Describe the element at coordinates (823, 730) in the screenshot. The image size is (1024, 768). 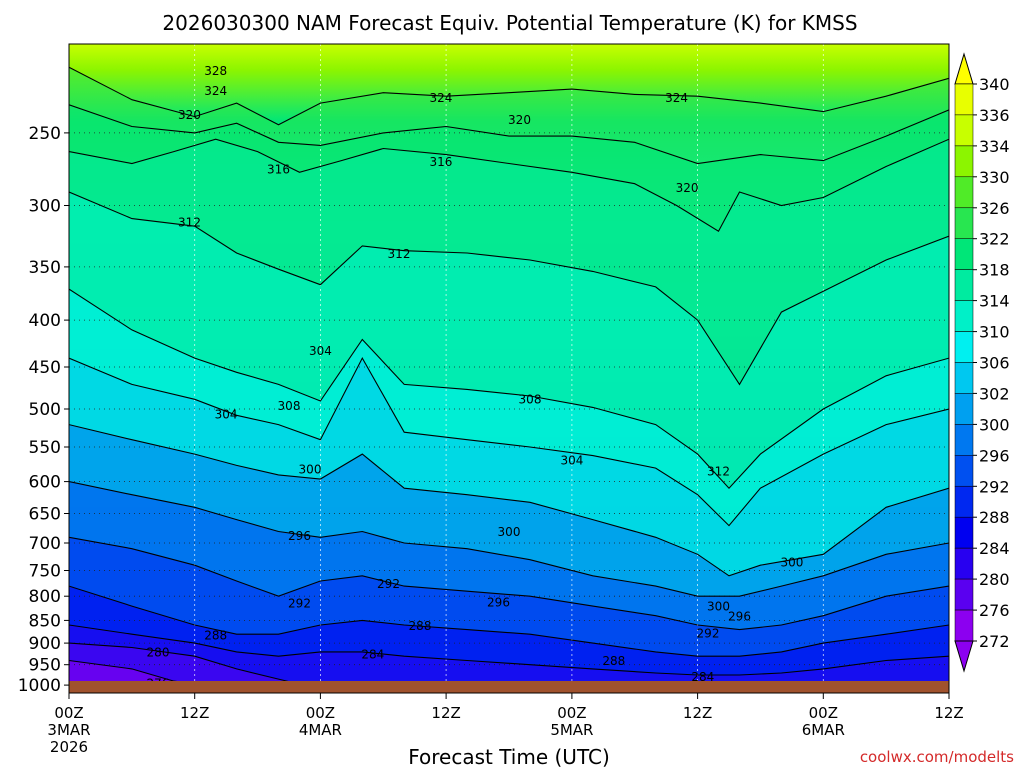
I see `x-tick-date: 6MAR` at that location.